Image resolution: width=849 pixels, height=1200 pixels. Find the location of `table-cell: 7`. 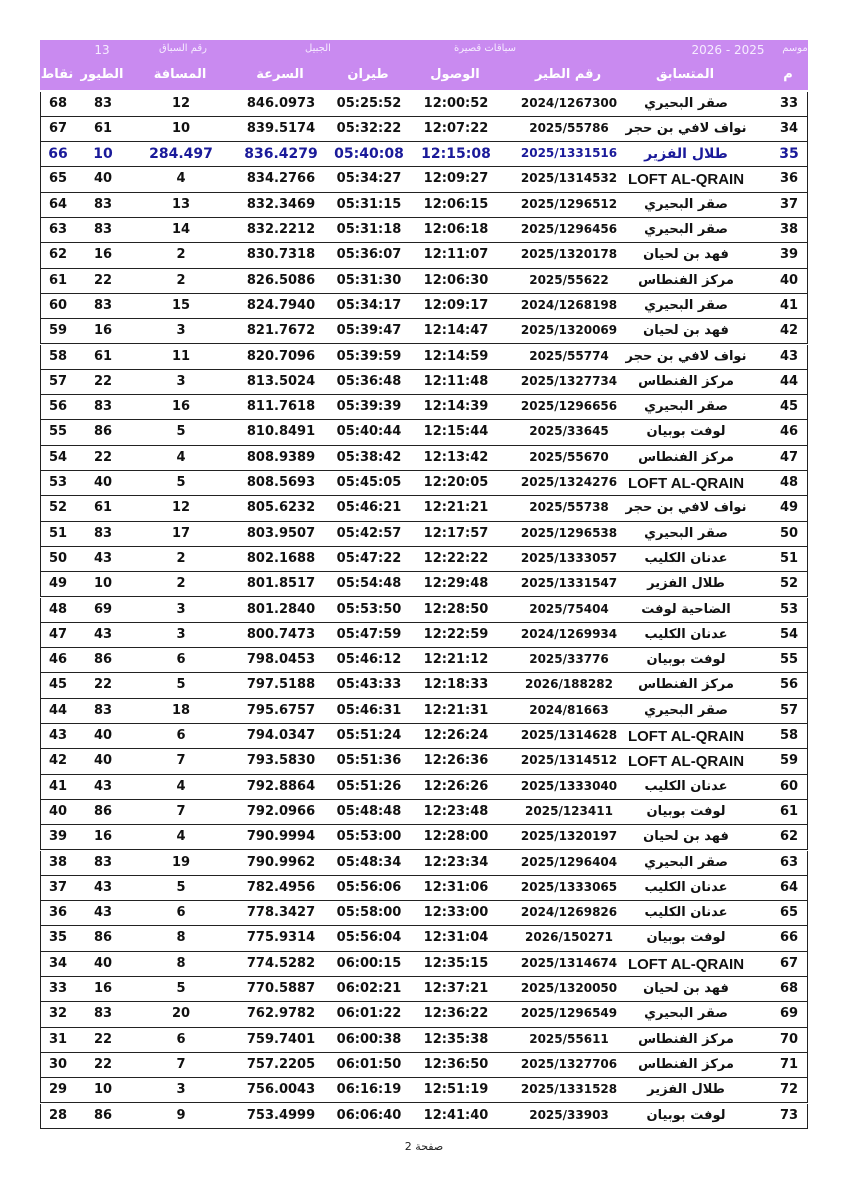

table-cell: 7 is located at coordinates (181, 1064).